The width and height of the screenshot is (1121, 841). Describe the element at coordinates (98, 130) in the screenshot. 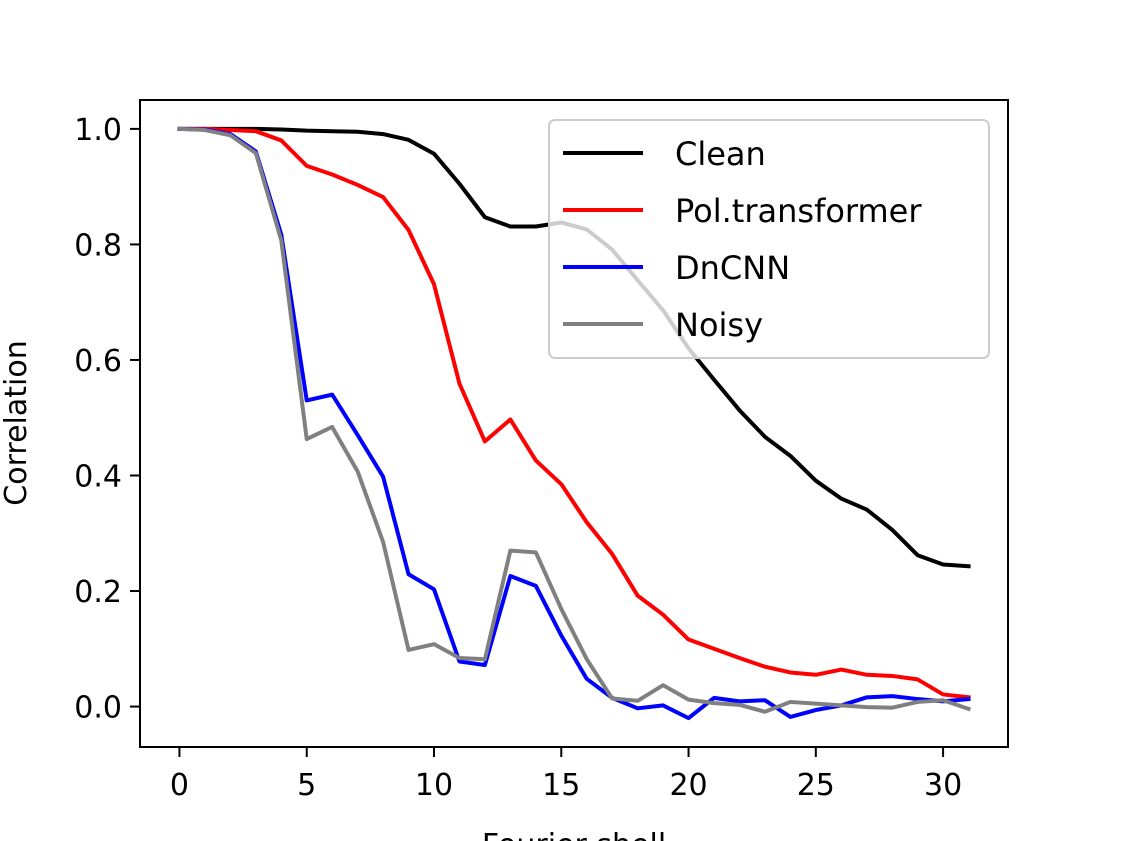

I see `y-tick-label: 1.0` at that location.